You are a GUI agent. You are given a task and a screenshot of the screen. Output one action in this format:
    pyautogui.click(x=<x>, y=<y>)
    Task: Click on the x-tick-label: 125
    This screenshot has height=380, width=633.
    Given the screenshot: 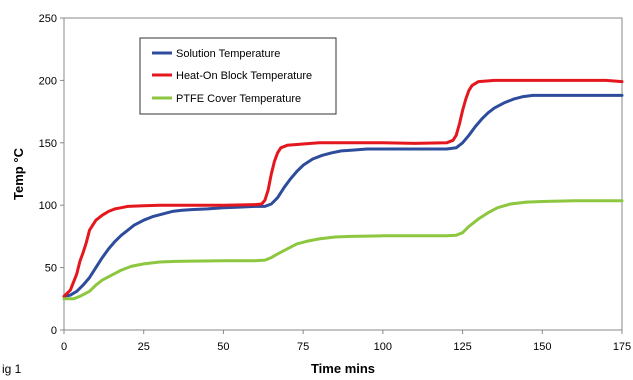 What is the action you would take?
    pyautogui.click(x=462, y=347)
    